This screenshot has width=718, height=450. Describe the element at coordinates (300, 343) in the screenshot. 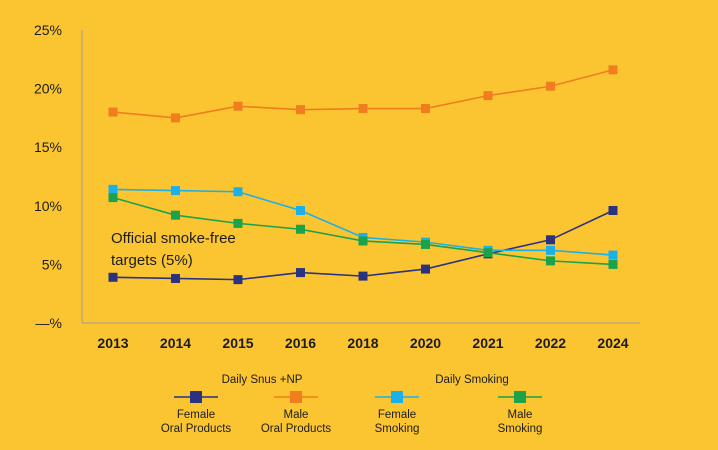

I see `x-tick-label: 2016` at that location.